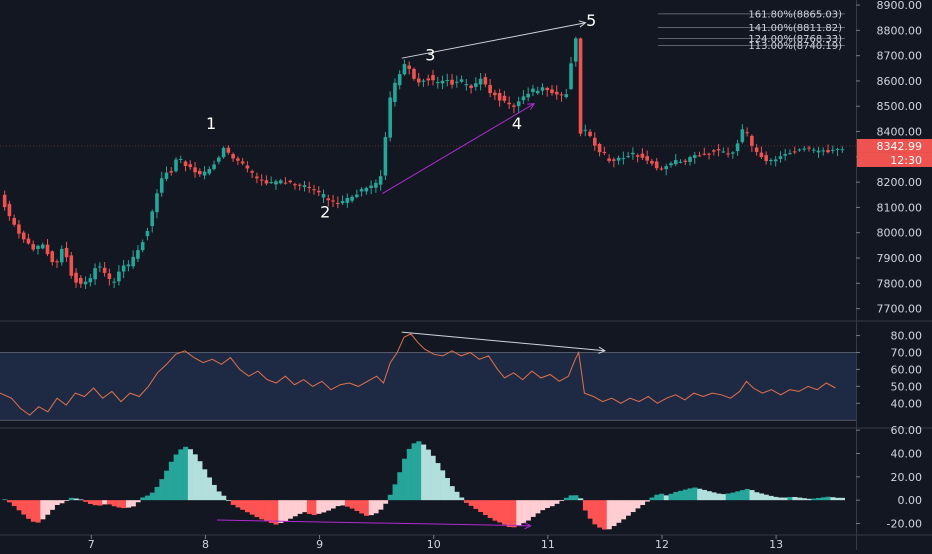 Image resolution: width=932 pixels, height=554 pixels. I want to click on rsi-pane, so click(428, 376).